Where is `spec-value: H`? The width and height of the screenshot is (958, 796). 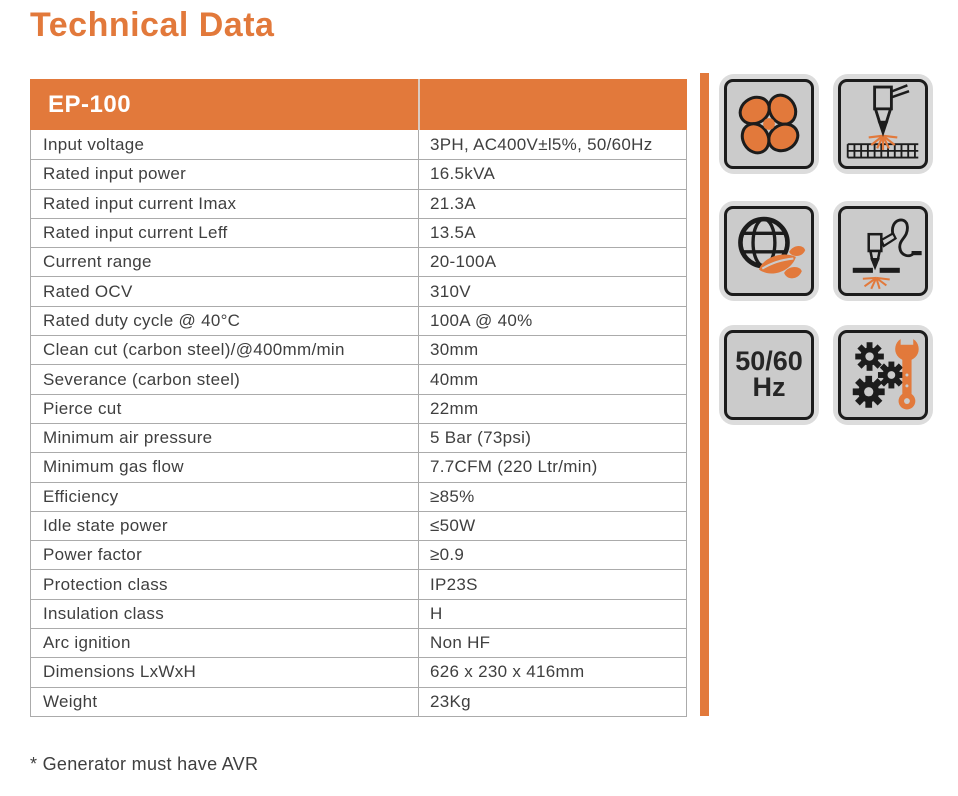
spec-value: H is located at coordinates (436, 613).